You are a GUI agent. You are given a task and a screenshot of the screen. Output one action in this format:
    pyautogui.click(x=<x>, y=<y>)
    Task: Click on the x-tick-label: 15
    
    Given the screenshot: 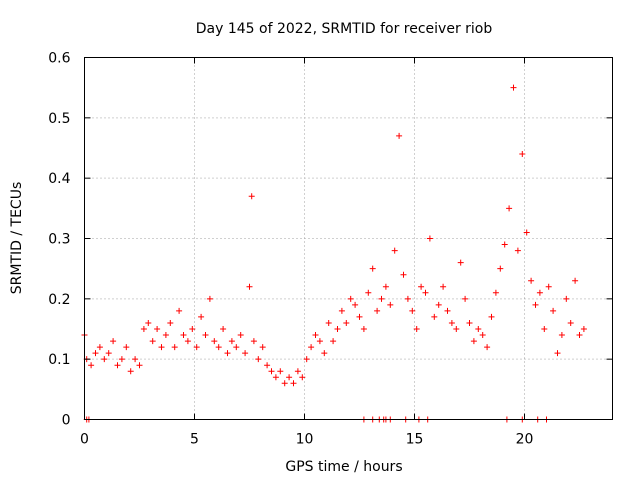 What is the action you would take?
    pyautogui.click(x=415, y=440)
    